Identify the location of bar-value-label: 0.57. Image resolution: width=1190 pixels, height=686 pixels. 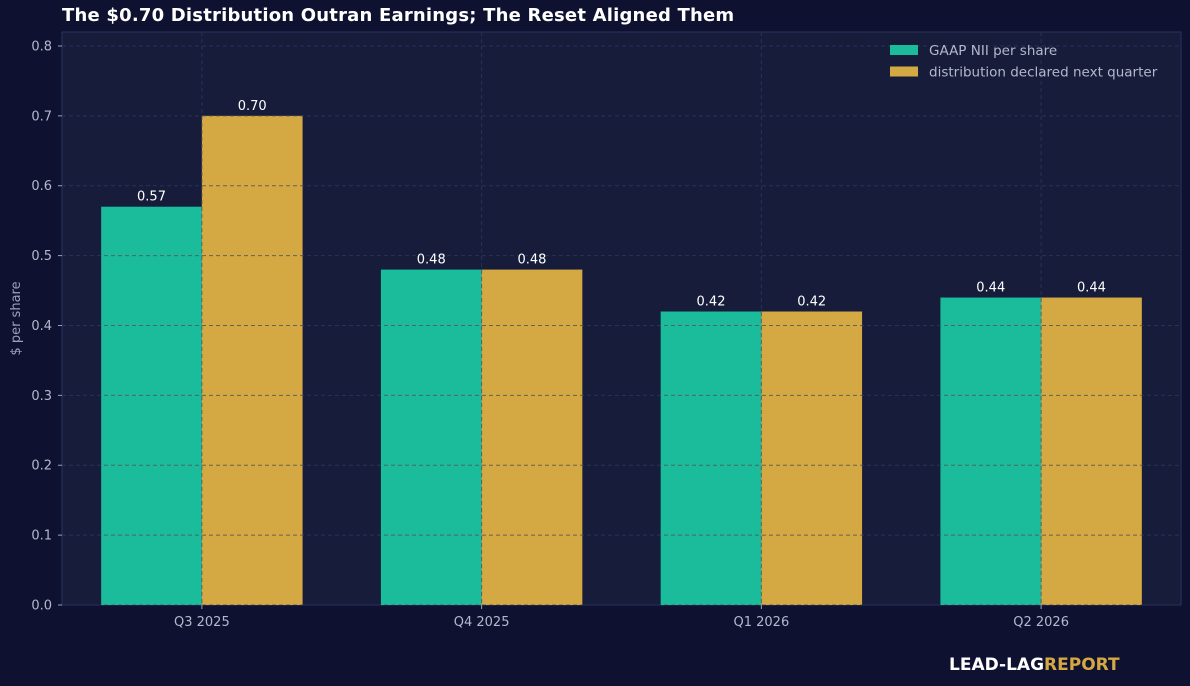
(151, 197).